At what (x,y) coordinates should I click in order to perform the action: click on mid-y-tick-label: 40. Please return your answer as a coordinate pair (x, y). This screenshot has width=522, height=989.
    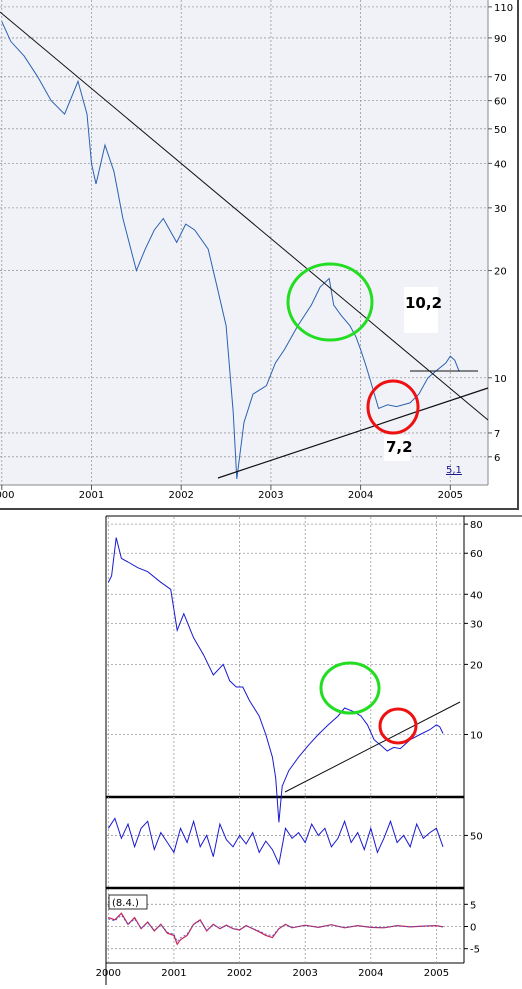
    Looking at the image, I should click on (476, 595).